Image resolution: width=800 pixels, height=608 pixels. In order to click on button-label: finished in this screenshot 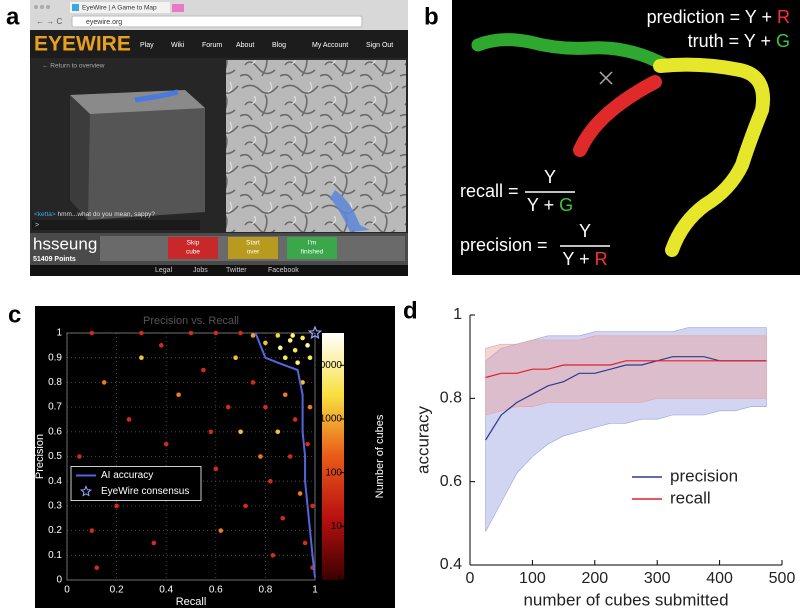, I will do `click(312, 252)`.